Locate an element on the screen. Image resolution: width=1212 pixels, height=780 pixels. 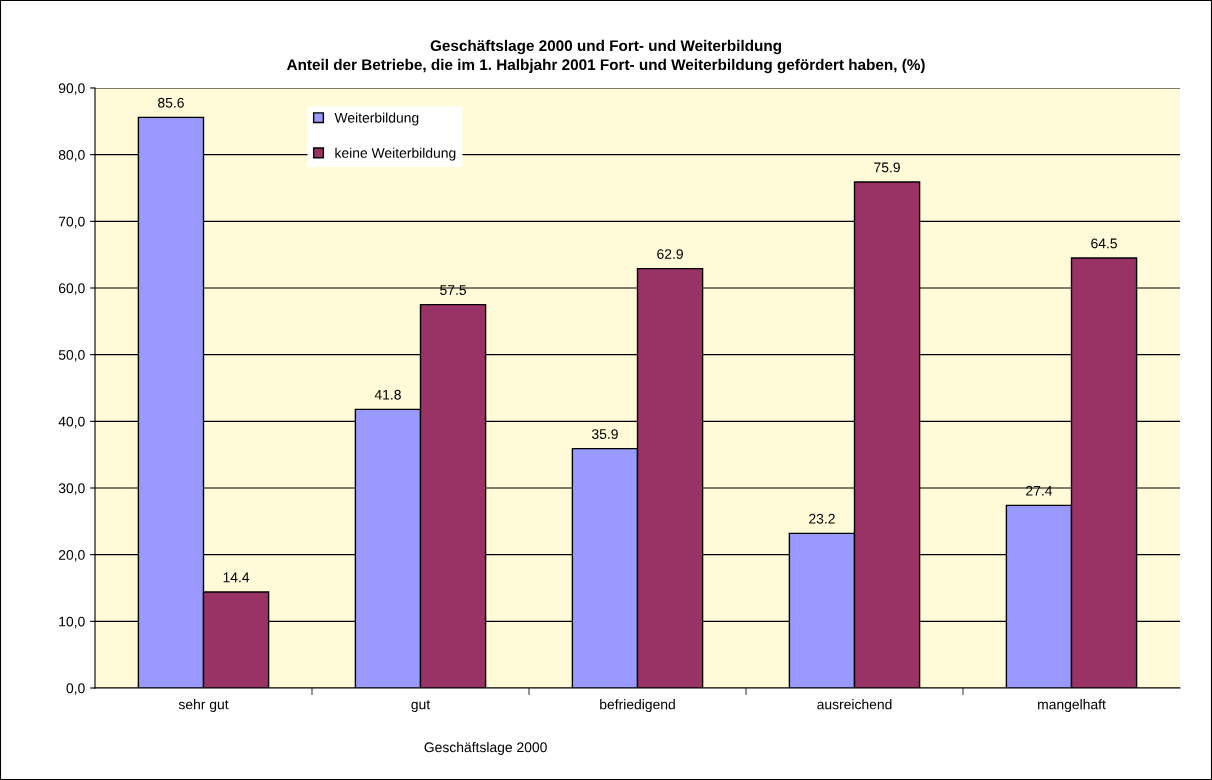
y-tick-label: 70,0 is located at coordinates (71, 222).